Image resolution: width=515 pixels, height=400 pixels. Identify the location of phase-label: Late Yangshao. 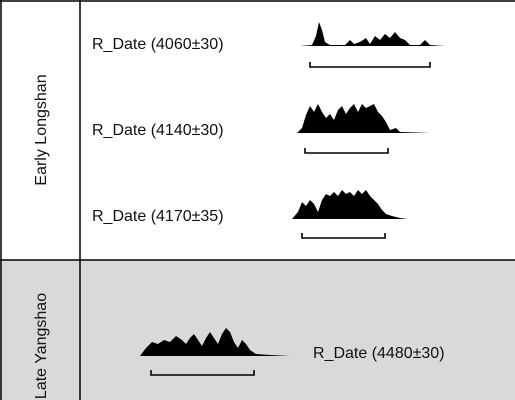
(41, 346).